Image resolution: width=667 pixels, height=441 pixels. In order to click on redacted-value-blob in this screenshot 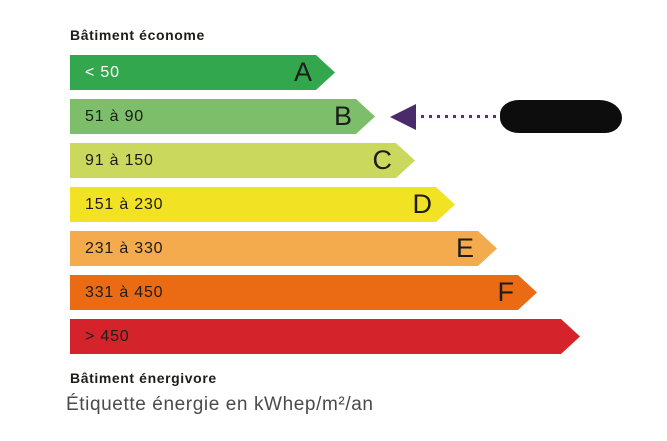, I will do `click(561, 116)`.